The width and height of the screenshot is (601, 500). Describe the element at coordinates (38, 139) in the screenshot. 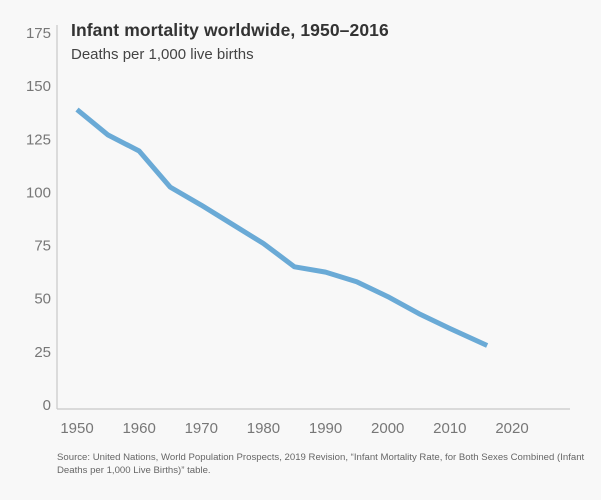

I see `y-tick-label: 125` at that location.